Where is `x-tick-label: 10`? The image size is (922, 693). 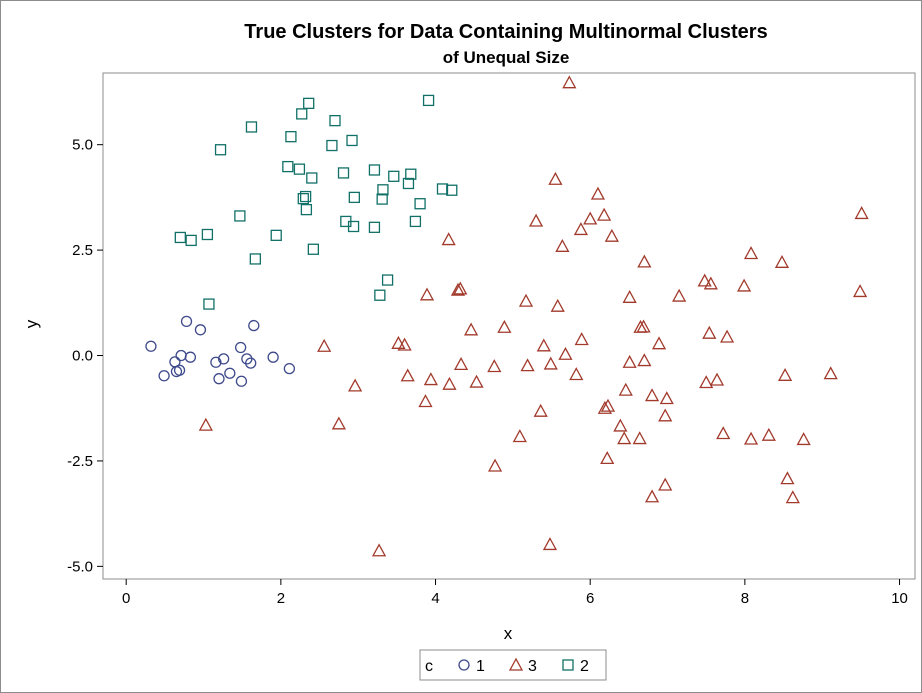 x-tick-label: 10 is located at coordinates (899, 598).